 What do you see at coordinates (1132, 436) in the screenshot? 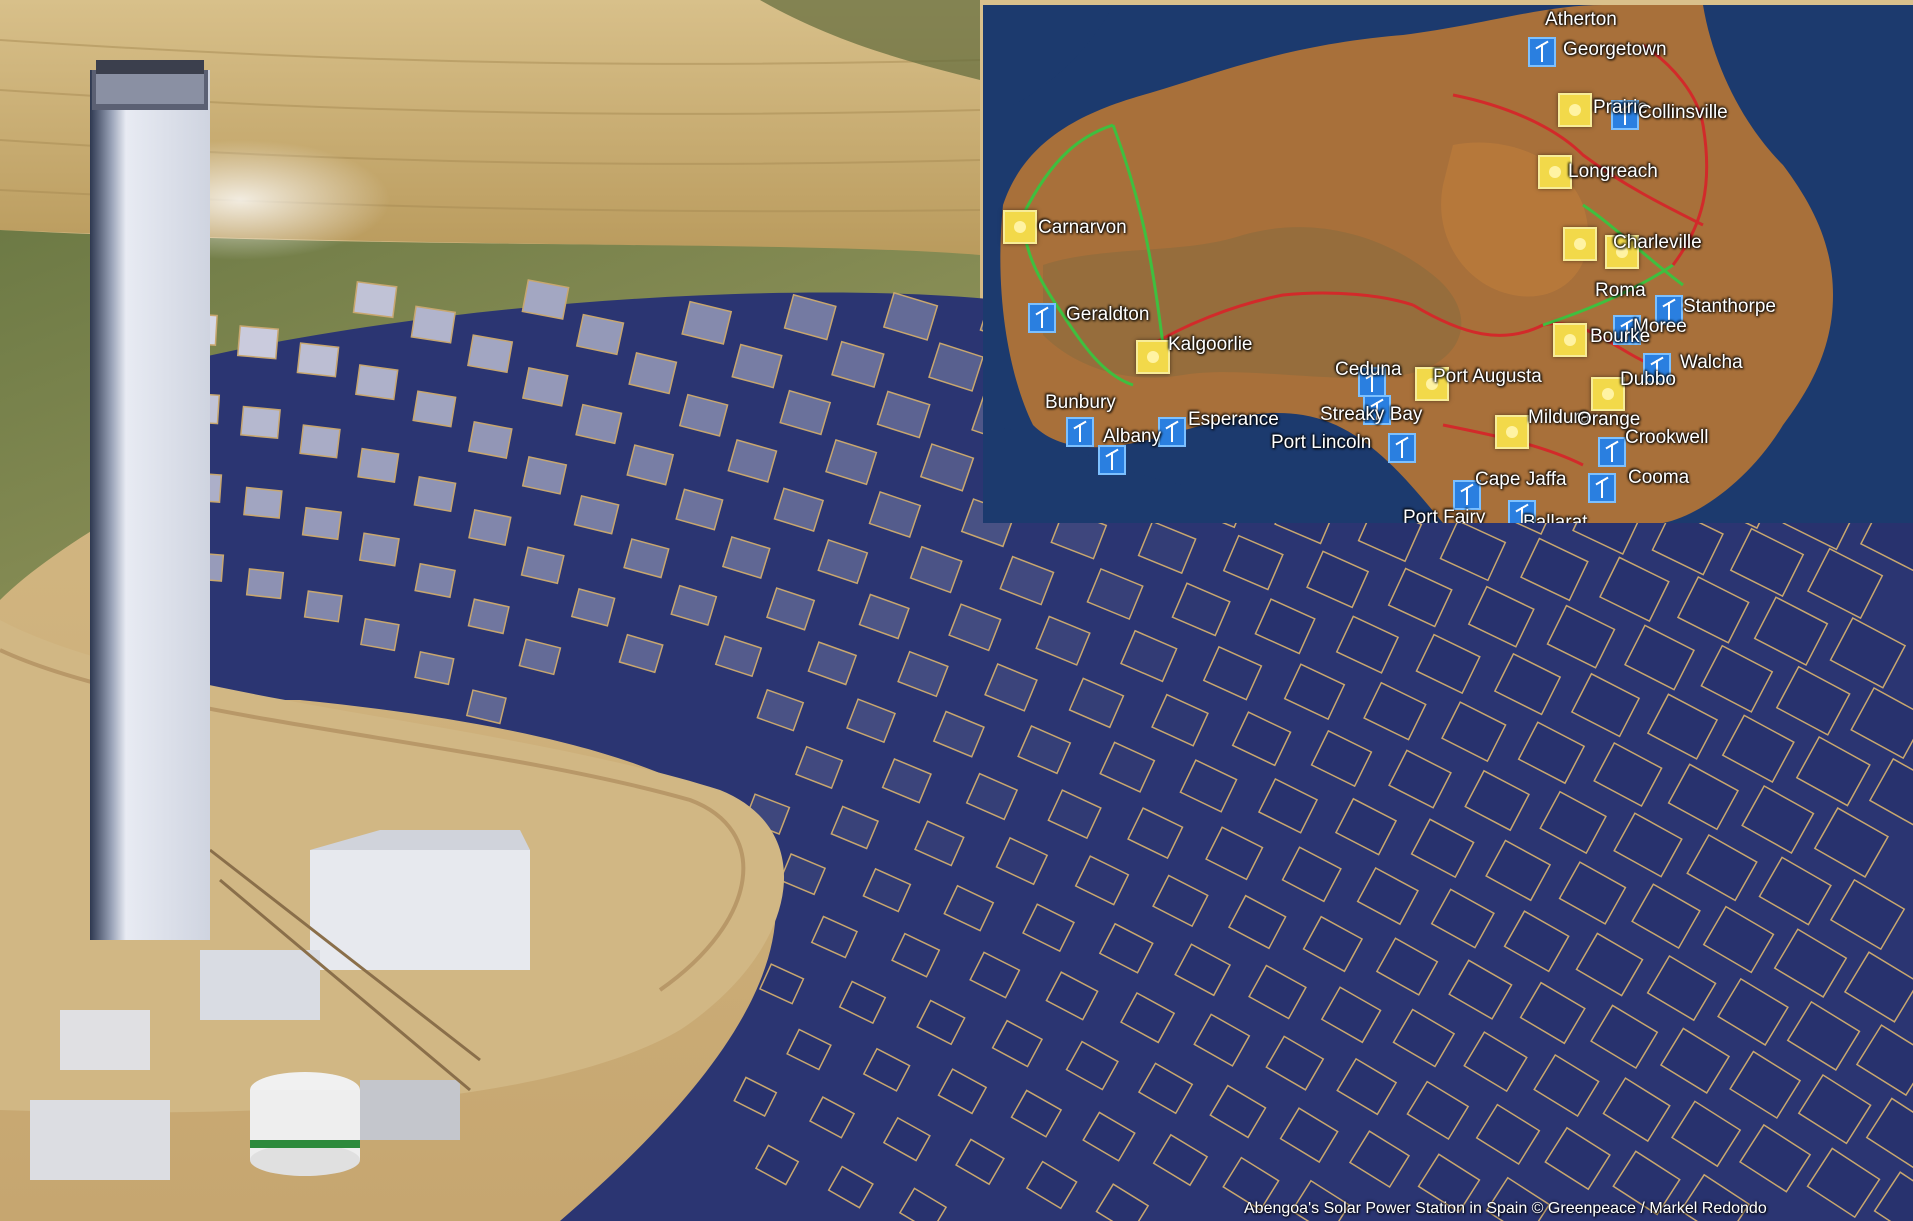
I see `city-label: Albany` at bounding box center [1132, 436].